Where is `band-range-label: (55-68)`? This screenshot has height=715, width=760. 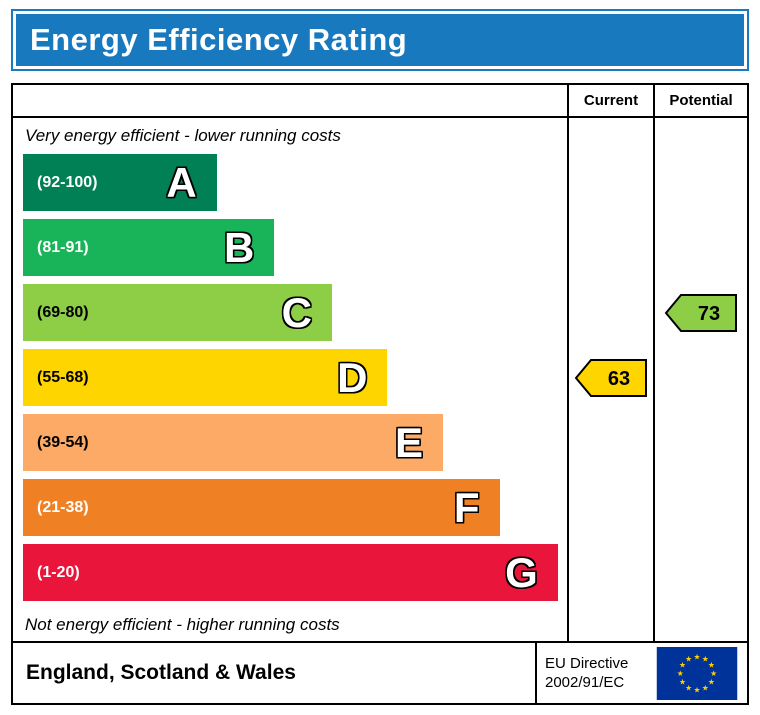
band-range-label: (55-68) is located at coordinates (63, 377).